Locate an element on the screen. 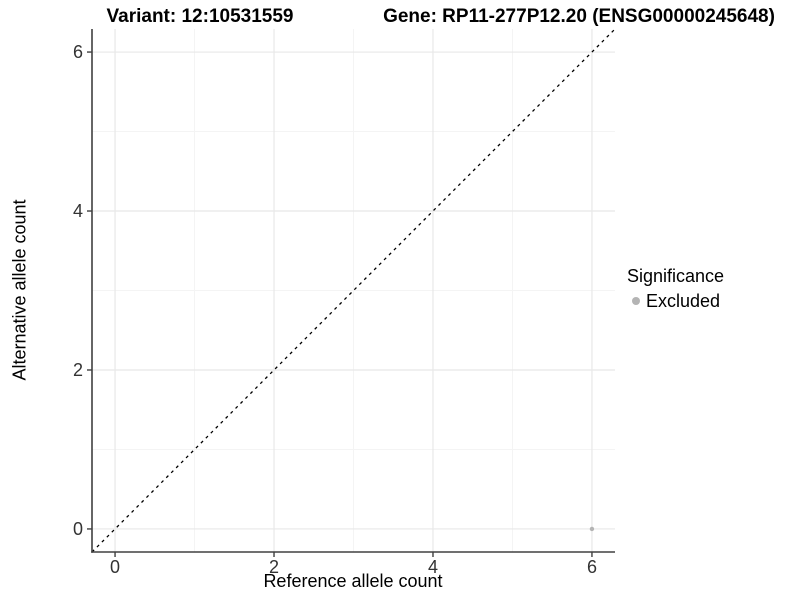 The height and width of the screenshot is (600, 800). data-point is located at coordinates (592, 529).